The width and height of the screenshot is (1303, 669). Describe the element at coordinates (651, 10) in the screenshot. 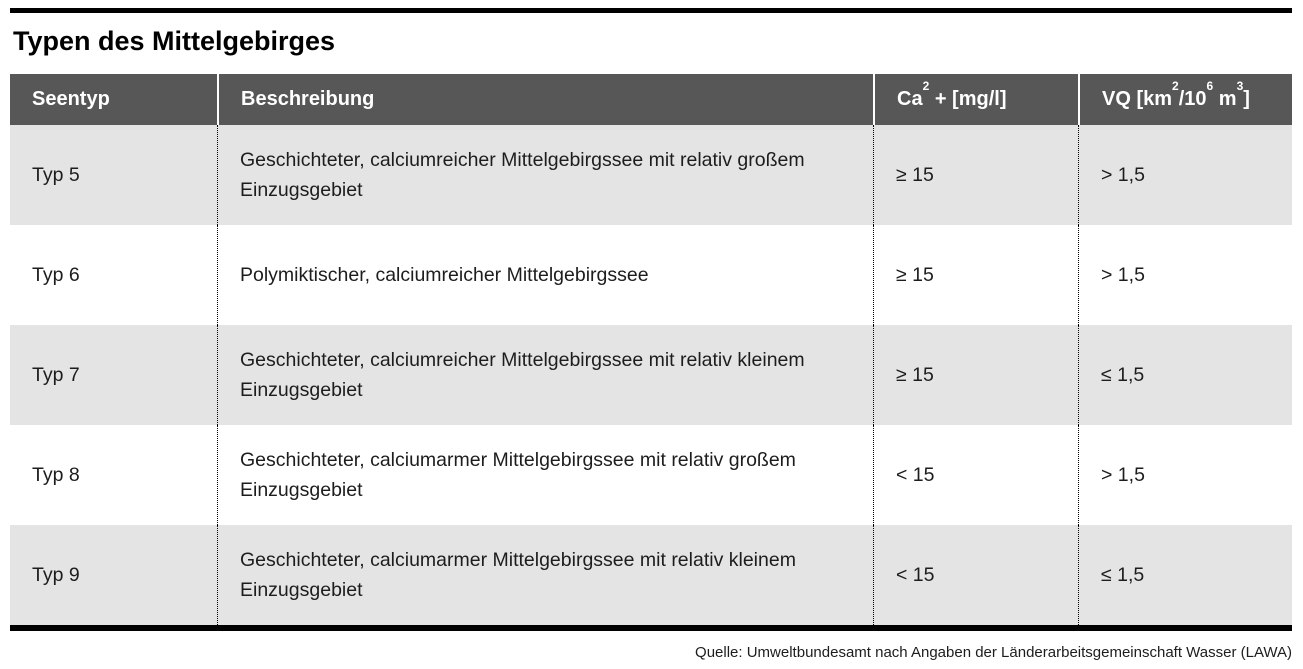

I see `top-rule` at that location.